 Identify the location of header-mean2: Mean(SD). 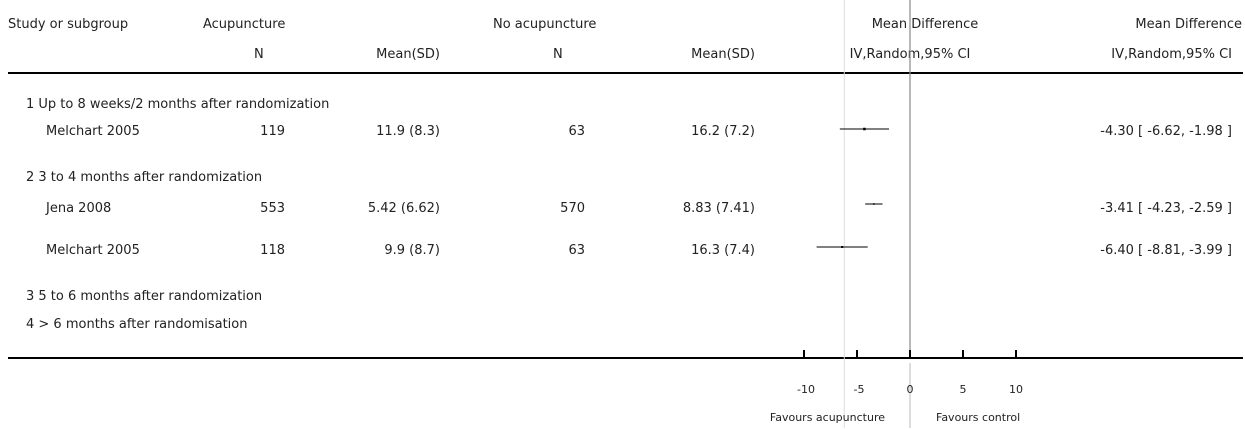
(723, 54).